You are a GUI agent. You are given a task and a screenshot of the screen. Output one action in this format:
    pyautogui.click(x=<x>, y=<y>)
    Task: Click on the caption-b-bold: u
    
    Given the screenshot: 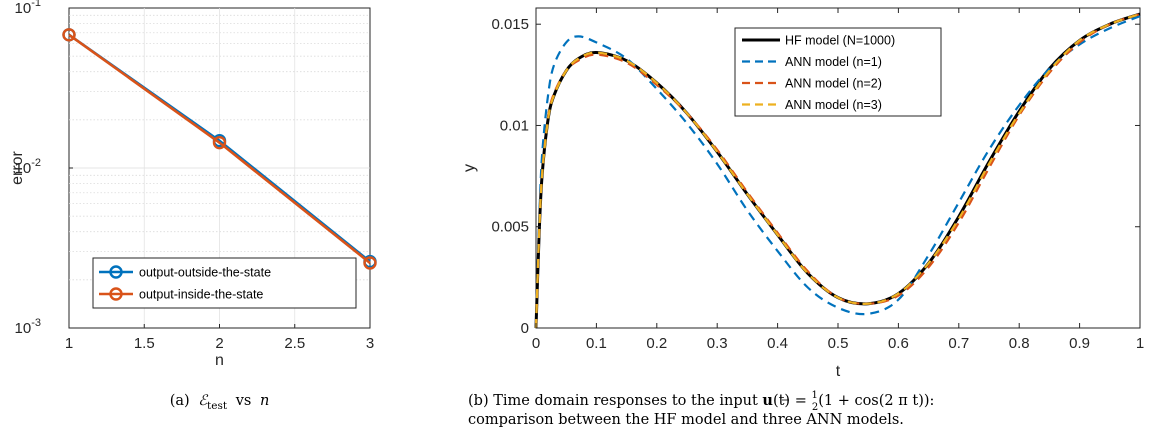 What is the action you would take?
    pyautogui.click(x=767, y=400)
    